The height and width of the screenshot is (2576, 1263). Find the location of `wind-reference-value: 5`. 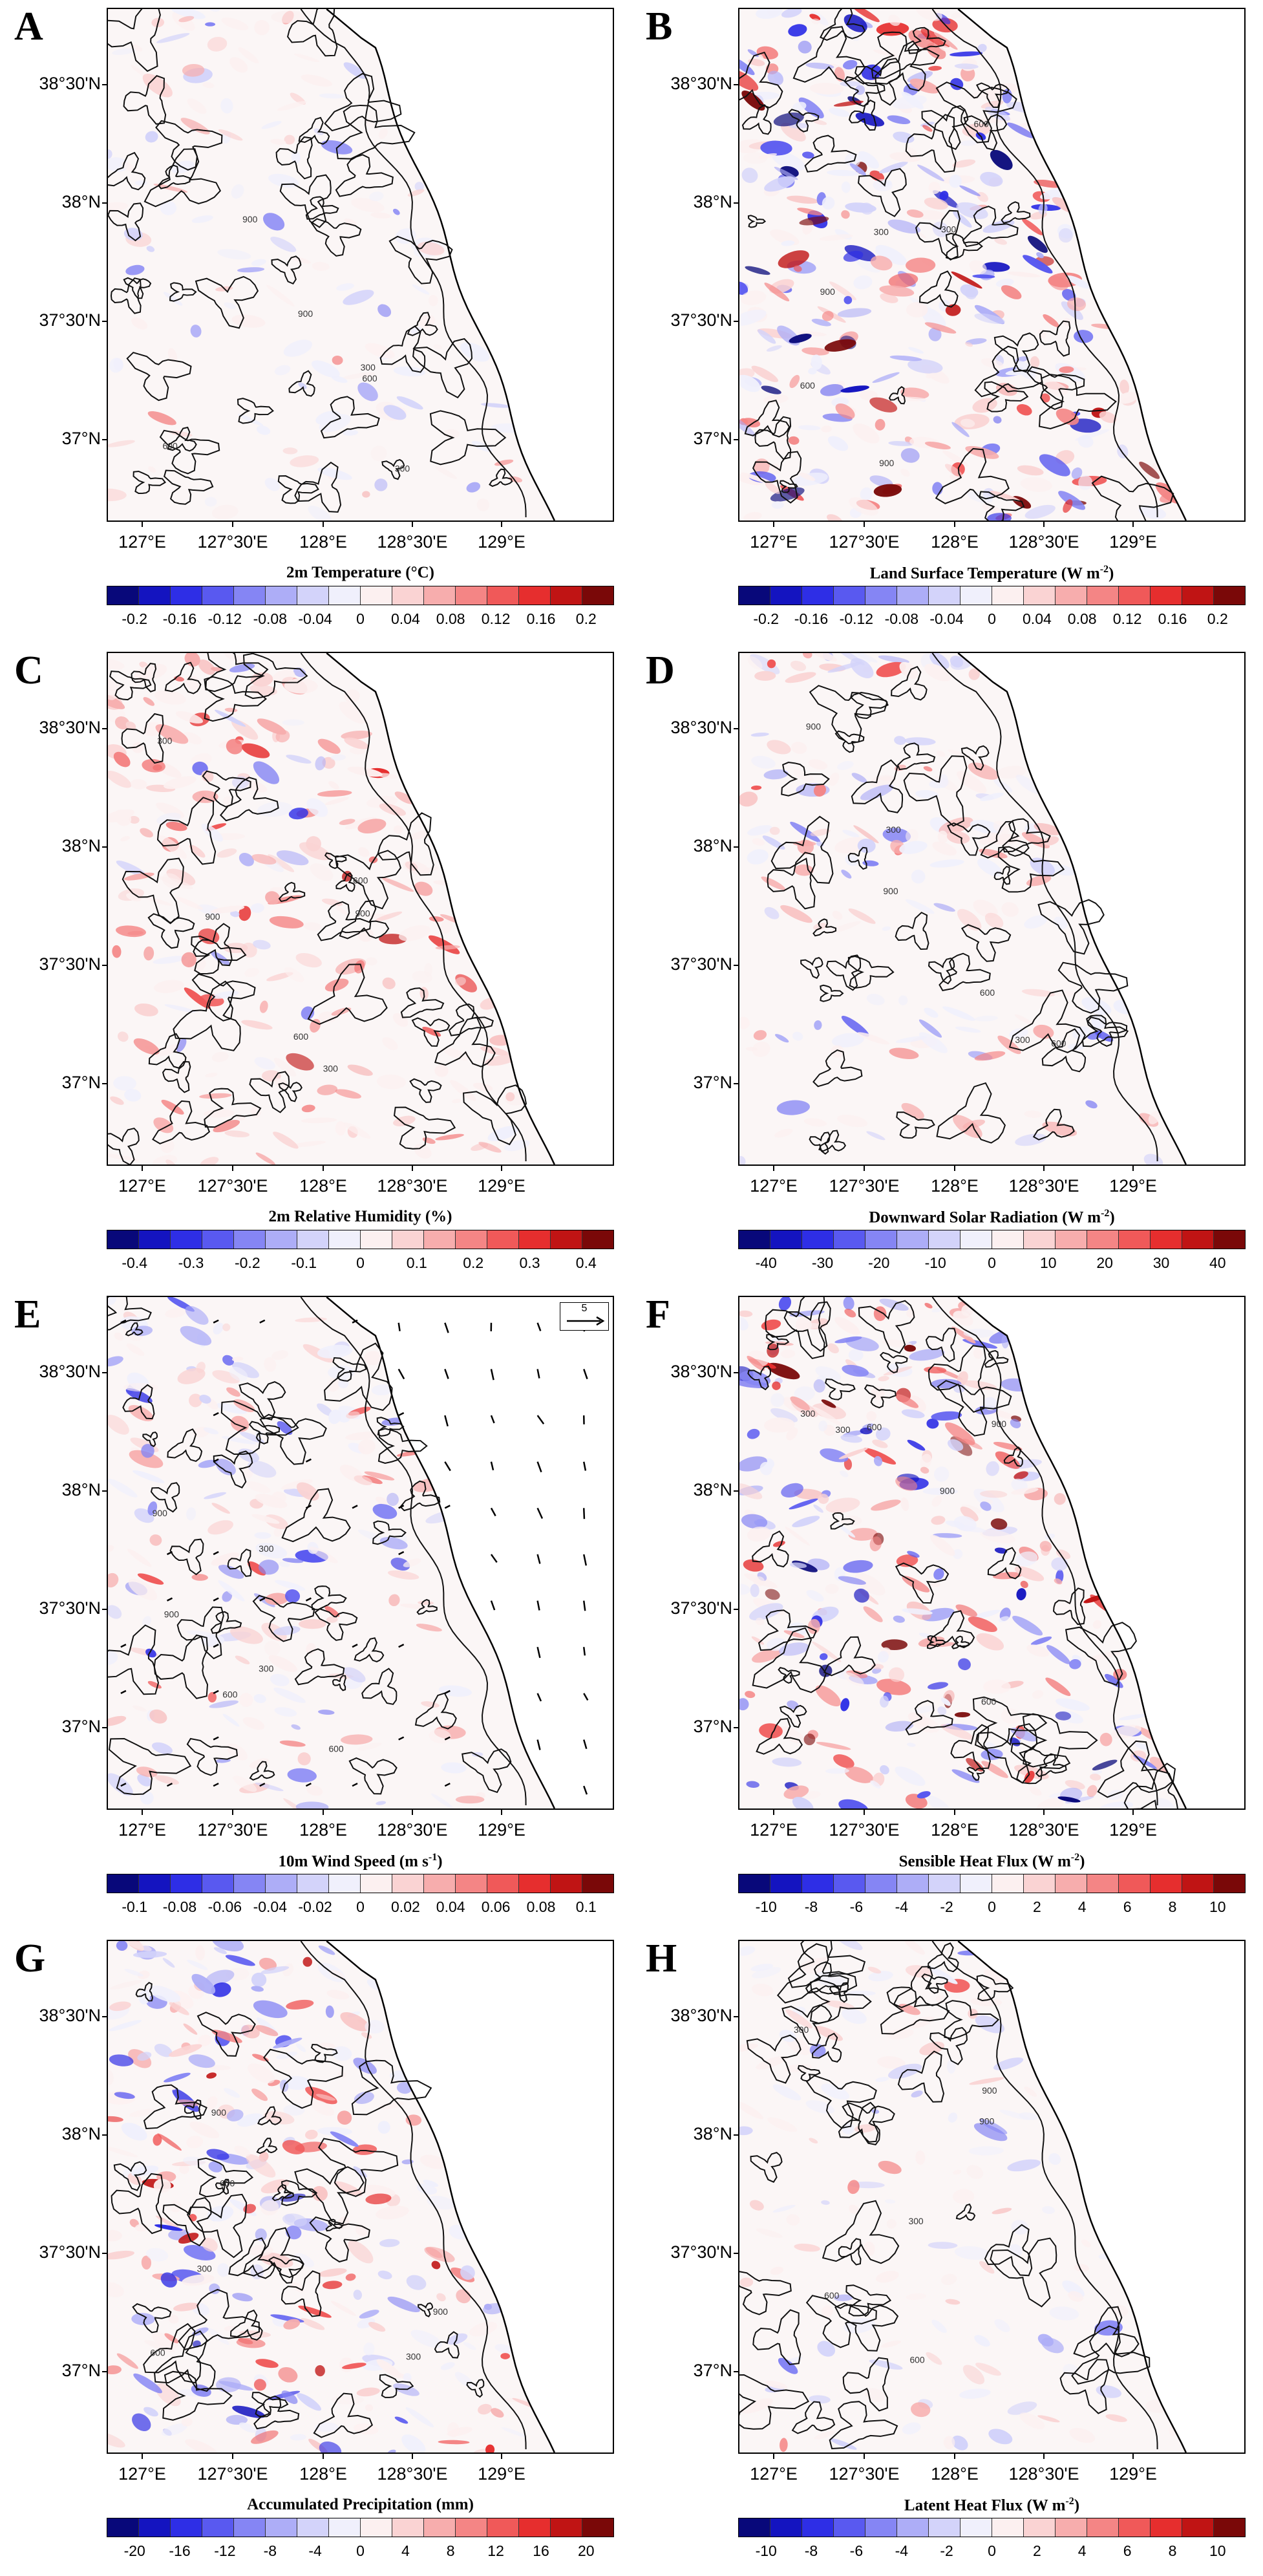

wind-reference-value: 5 is located at coordinates (584, 1308).